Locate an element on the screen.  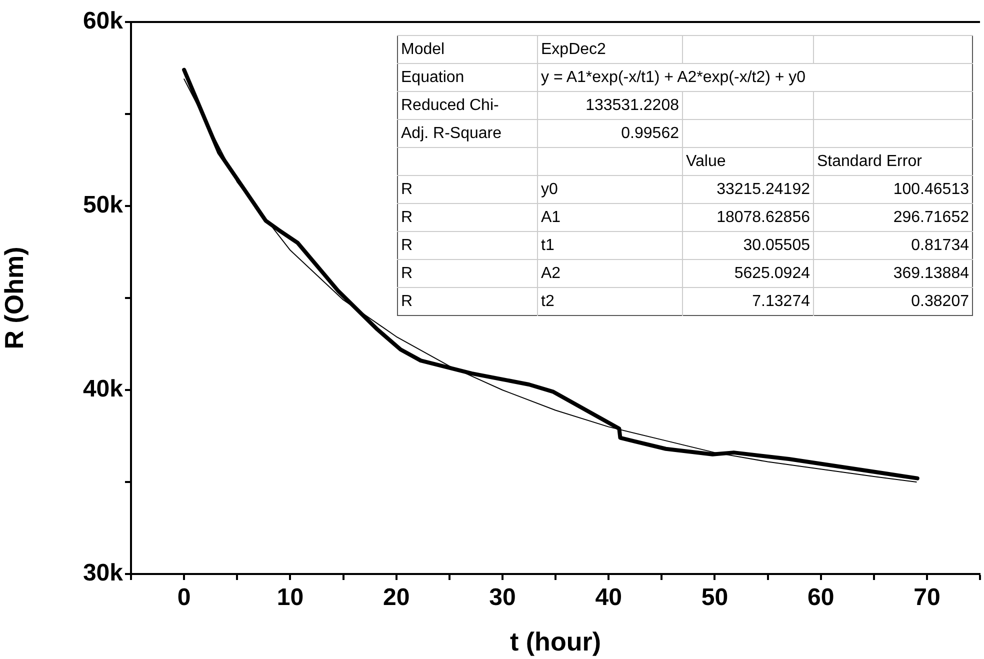
annotation: Model is located at coordinates (468, 50).